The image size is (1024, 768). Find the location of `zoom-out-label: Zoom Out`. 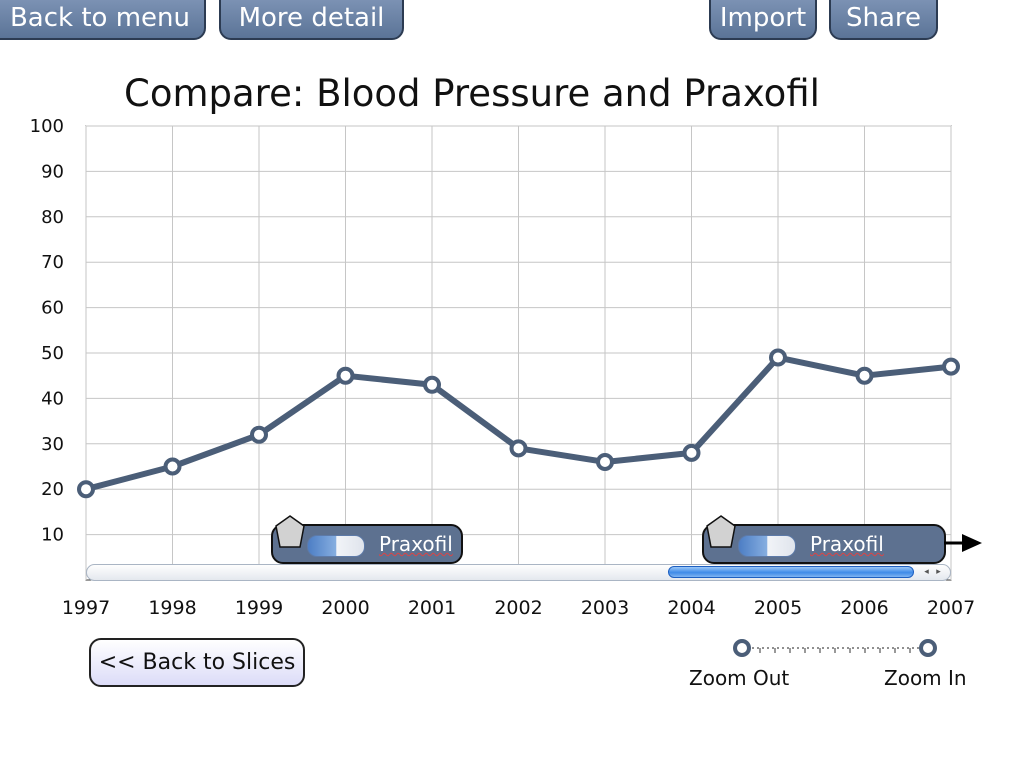

zoom-out-label: Zoom Out is located at coordinates (739, 678).